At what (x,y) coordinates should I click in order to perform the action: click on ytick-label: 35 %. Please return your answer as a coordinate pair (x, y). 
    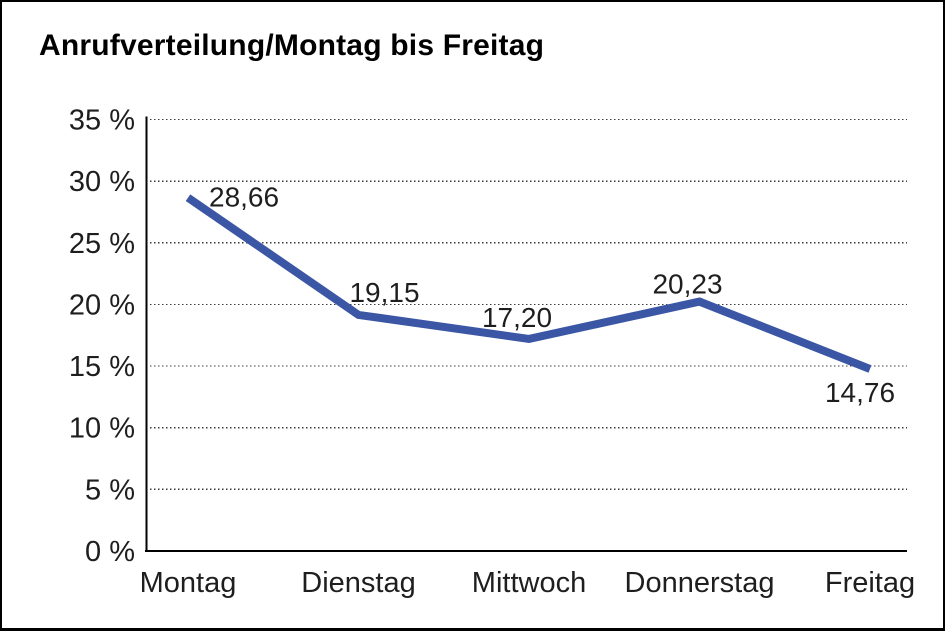
    Looking at the image, I should click on (102, 121).